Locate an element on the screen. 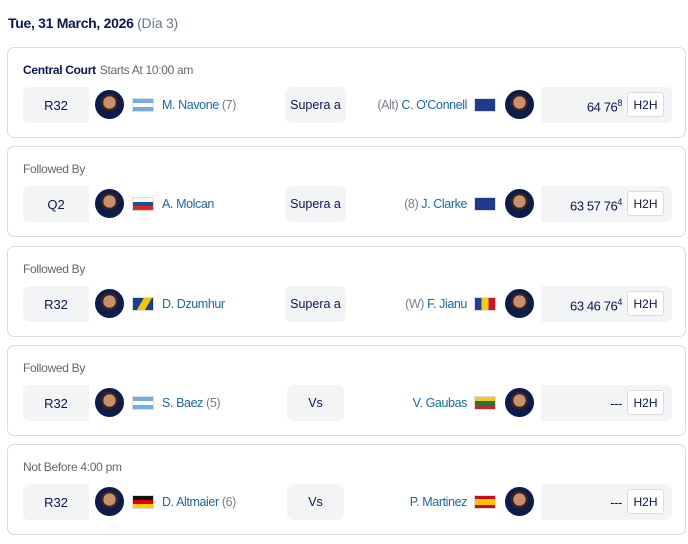 The width and height of the screenshot is (688, 544). player1-seed: (5) is located at coordinates (213, 403).